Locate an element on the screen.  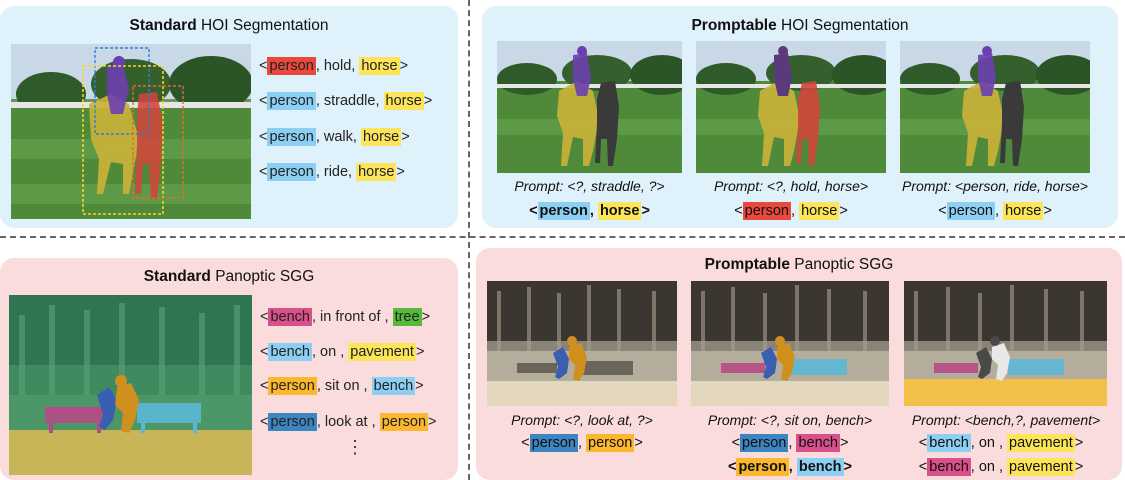
sgg-prompt-3: Prompt: <bench,?, pavement> is located at coordinates (1006, 420).